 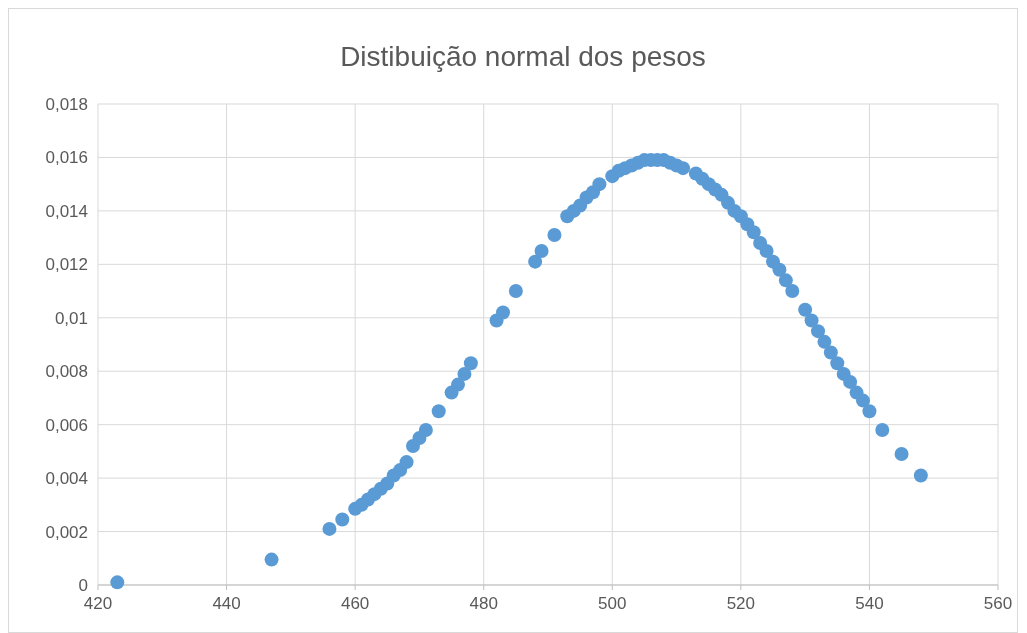 I want to click on x-tick-label: 480, so click(x=483, y=603).